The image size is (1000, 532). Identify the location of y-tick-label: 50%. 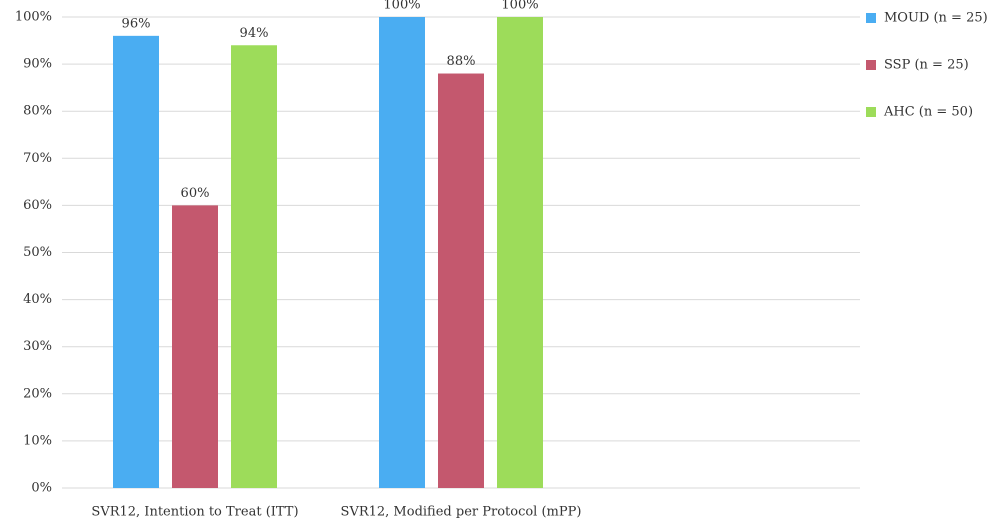
(37, 252).